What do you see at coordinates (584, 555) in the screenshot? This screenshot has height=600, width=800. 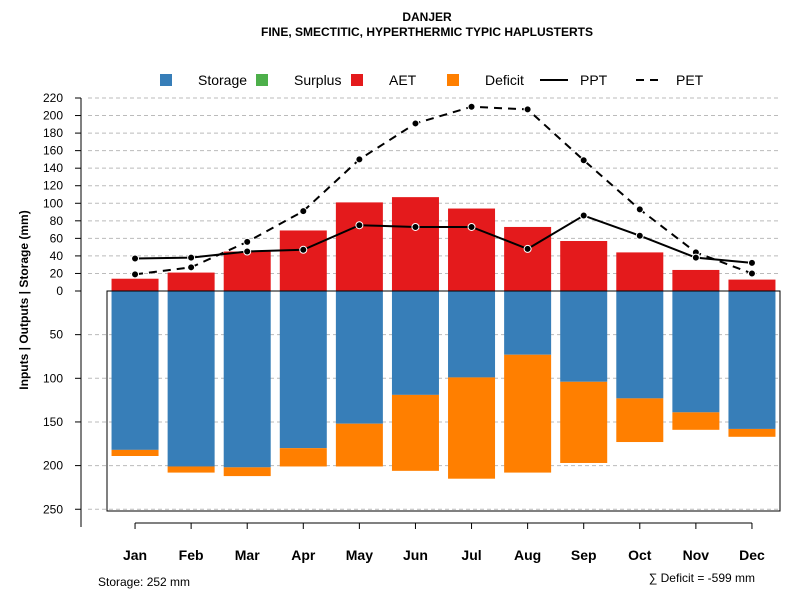 I see `x-tick-label: Sep` at bounding box center [584, 555].